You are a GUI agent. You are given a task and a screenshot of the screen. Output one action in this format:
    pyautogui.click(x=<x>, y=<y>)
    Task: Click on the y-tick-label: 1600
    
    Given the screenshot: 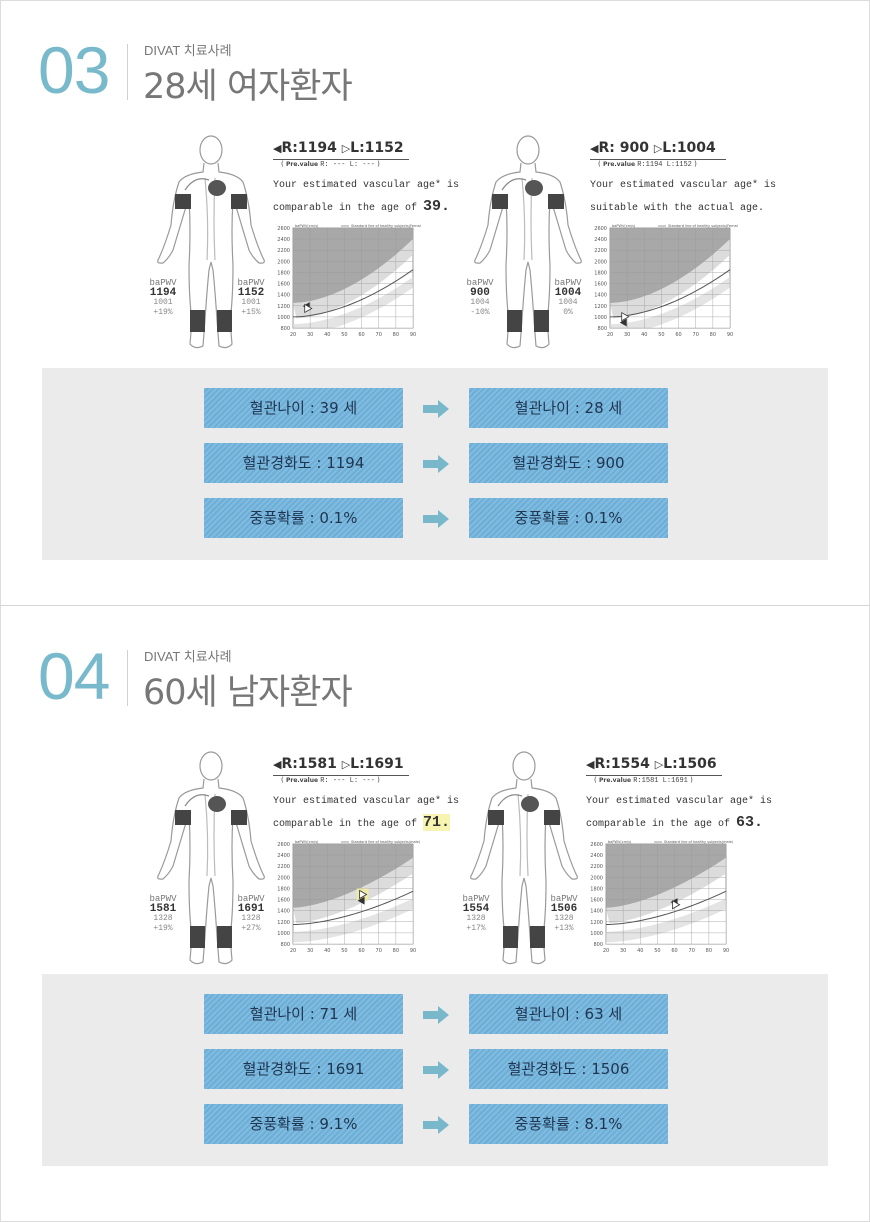 What is the action you would take?
    pyautogui.click(x=600, y=285)
    